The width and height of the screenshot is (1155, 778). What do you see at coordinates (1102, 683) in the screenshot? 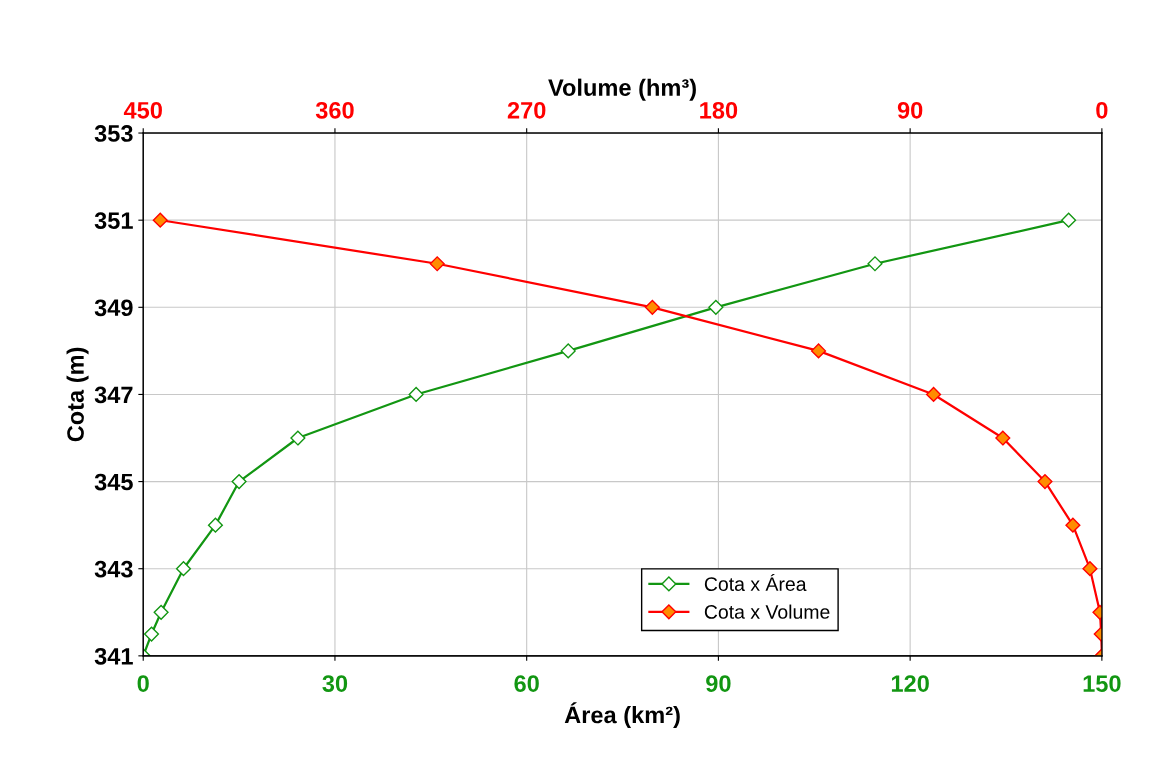
I see `x-tick-label: 150` at bounding box center [1102, 683].